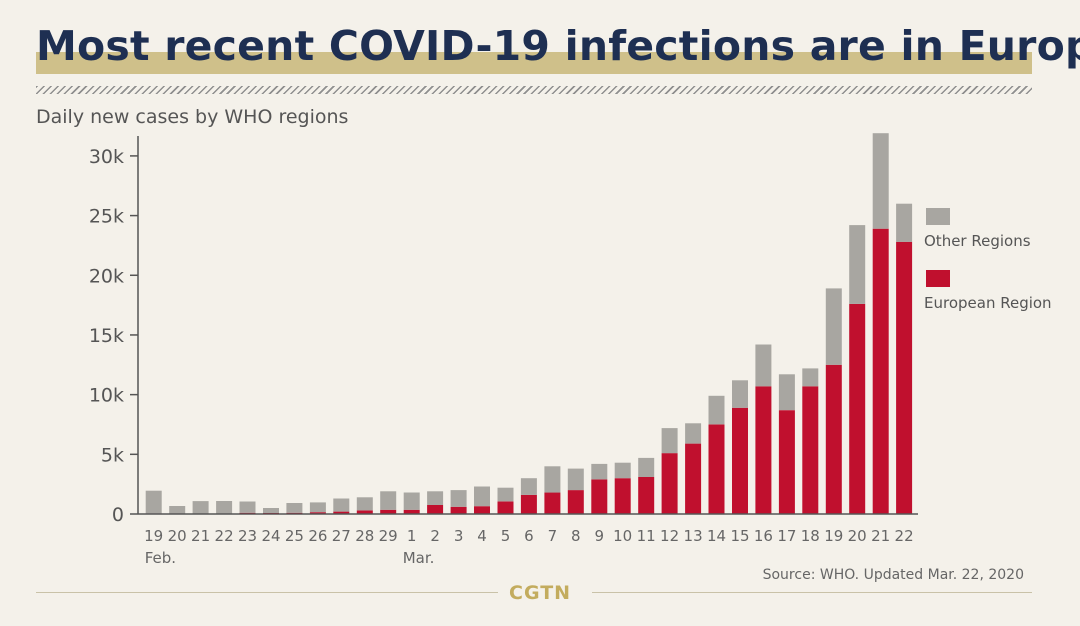 The height and width of the screenshot is (626, 1080). I want to click on x-tick-label: 13, so click(693, 536).